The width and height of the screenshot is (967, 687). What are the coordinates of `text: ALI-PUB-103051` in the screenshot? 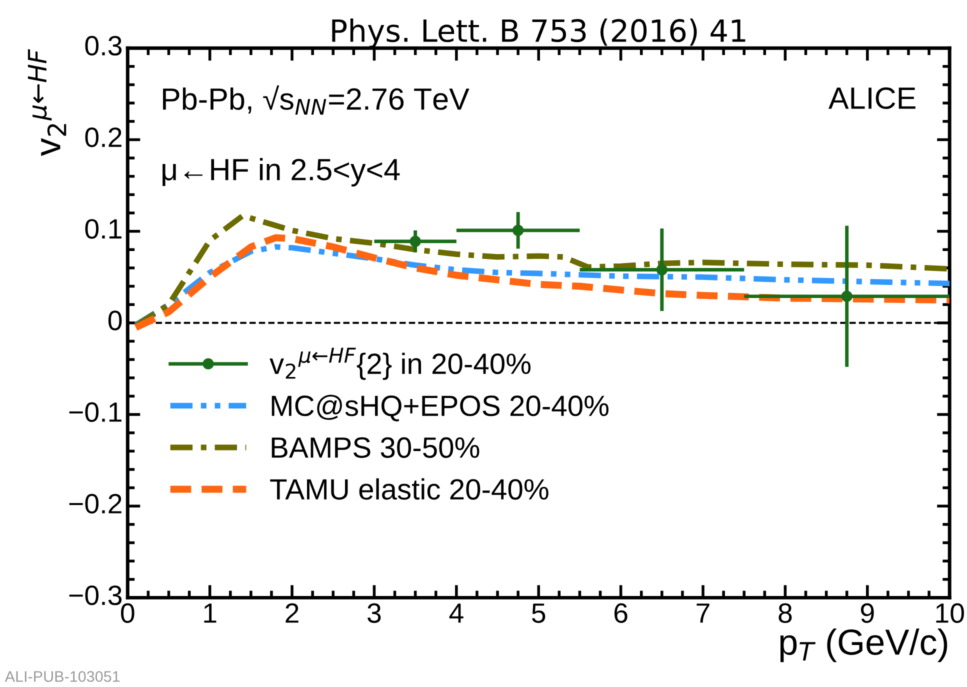 It's located at (62, 676).